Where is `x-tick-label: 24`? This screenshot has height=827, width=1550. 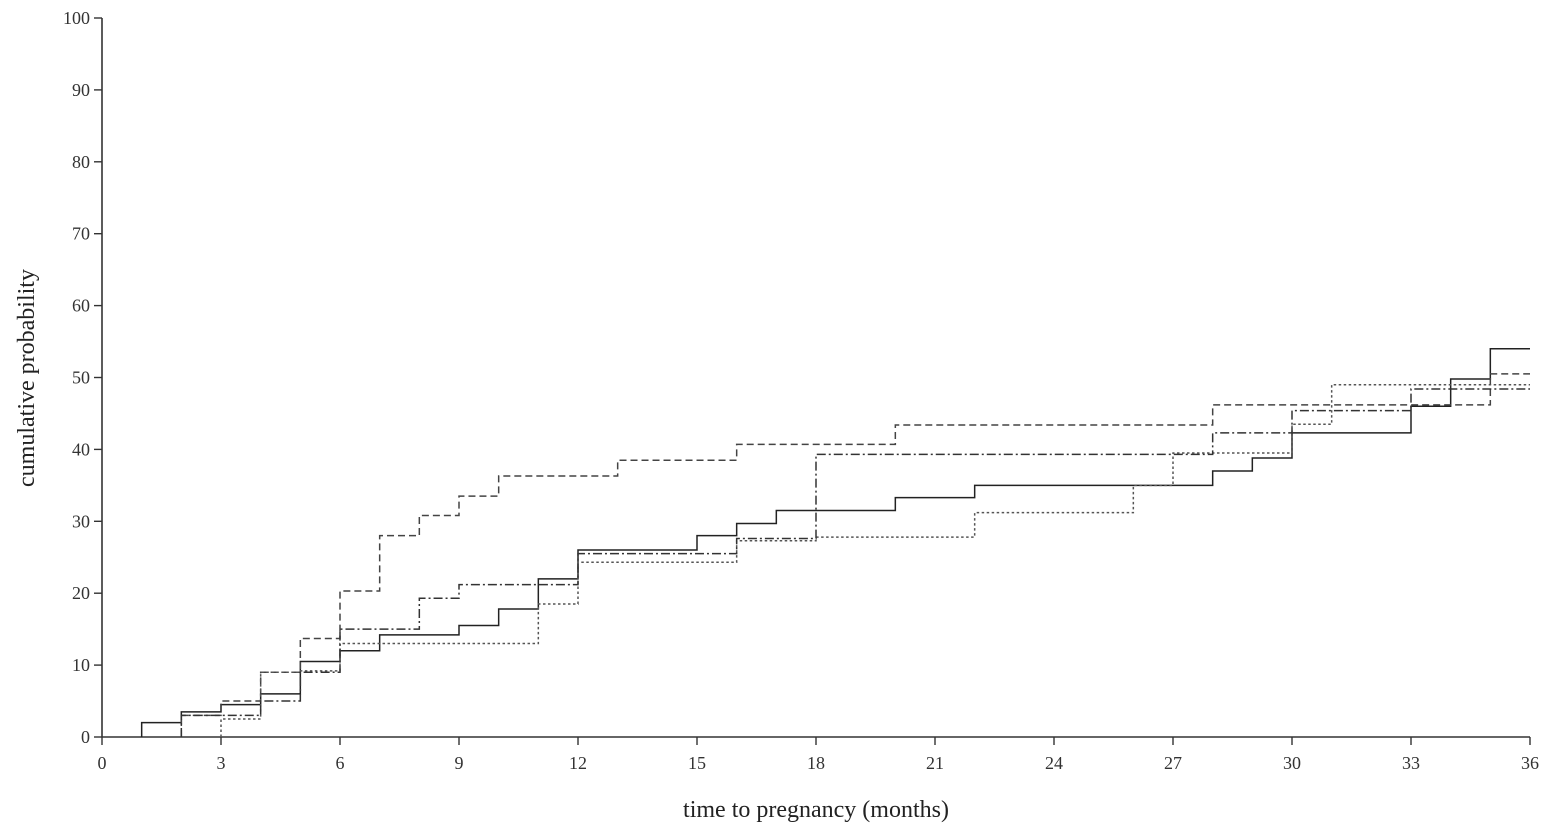
x-tick-label: 24 is located at coordinates (1054, 763).